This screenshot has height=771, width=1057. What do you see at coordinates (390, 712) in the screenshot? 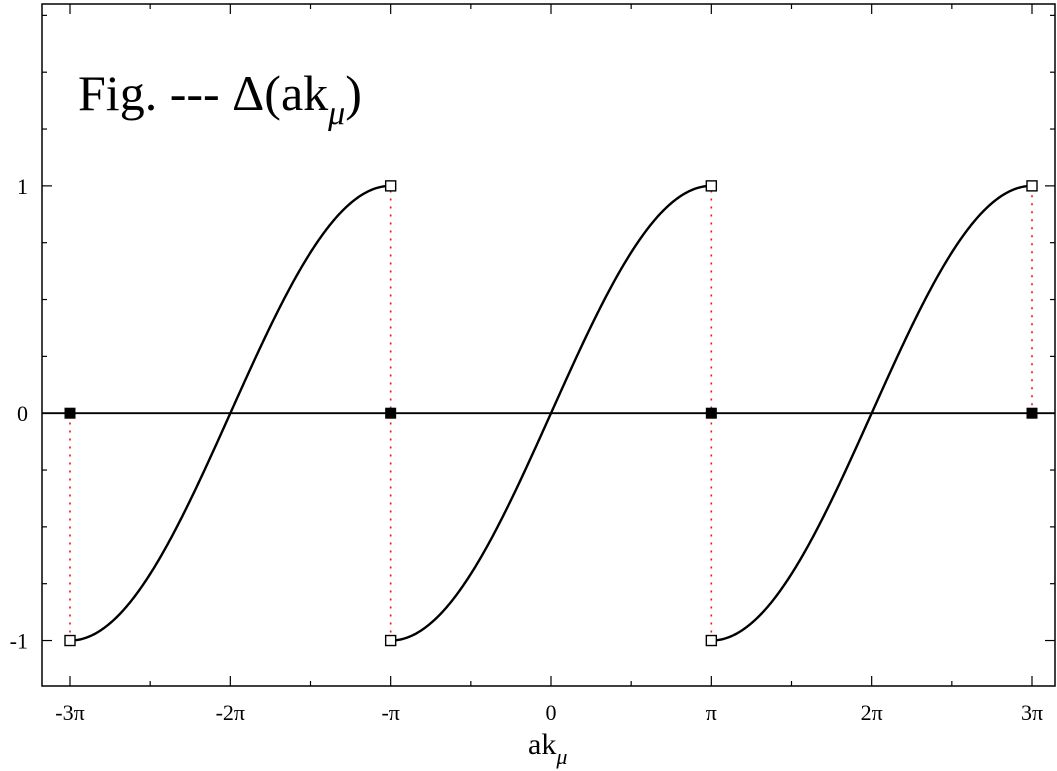
I see `x-tick-label: -π` at bounding box center [390, 712].